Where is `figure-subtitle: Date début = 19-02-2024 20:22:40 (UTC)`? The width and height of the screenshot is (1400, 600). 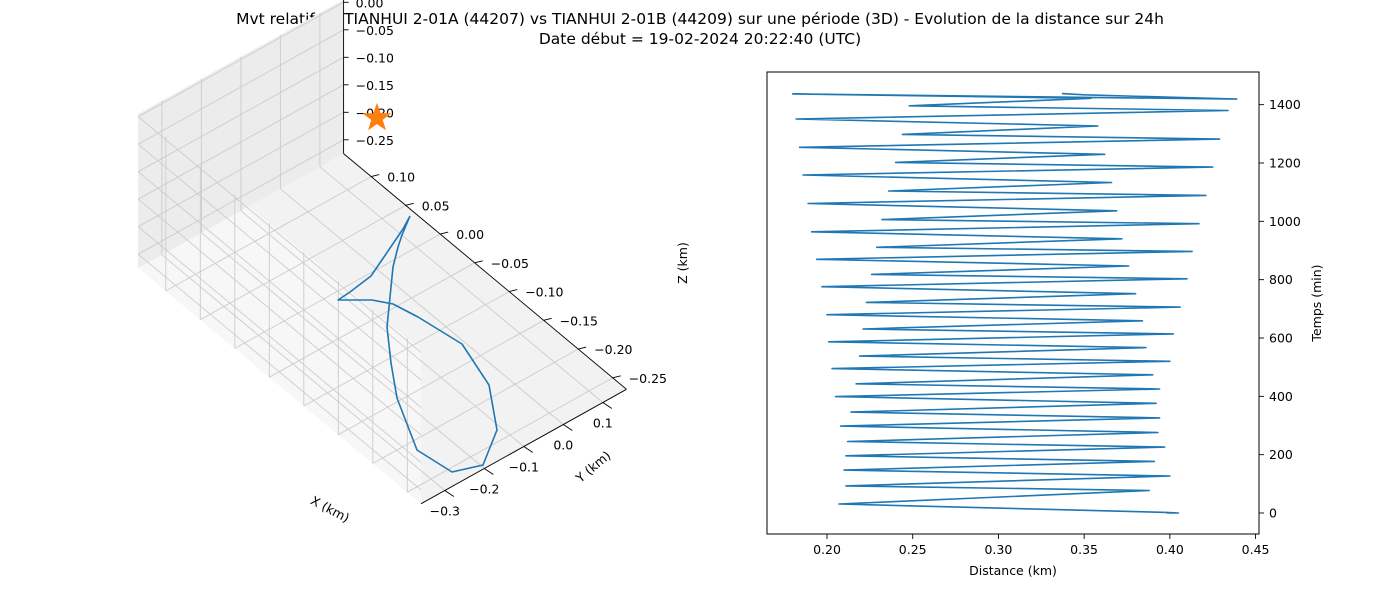
figure-subtitle: Date début = 19-02-2024 20:22:40 (UTC) is located at coordinates (700, 39).